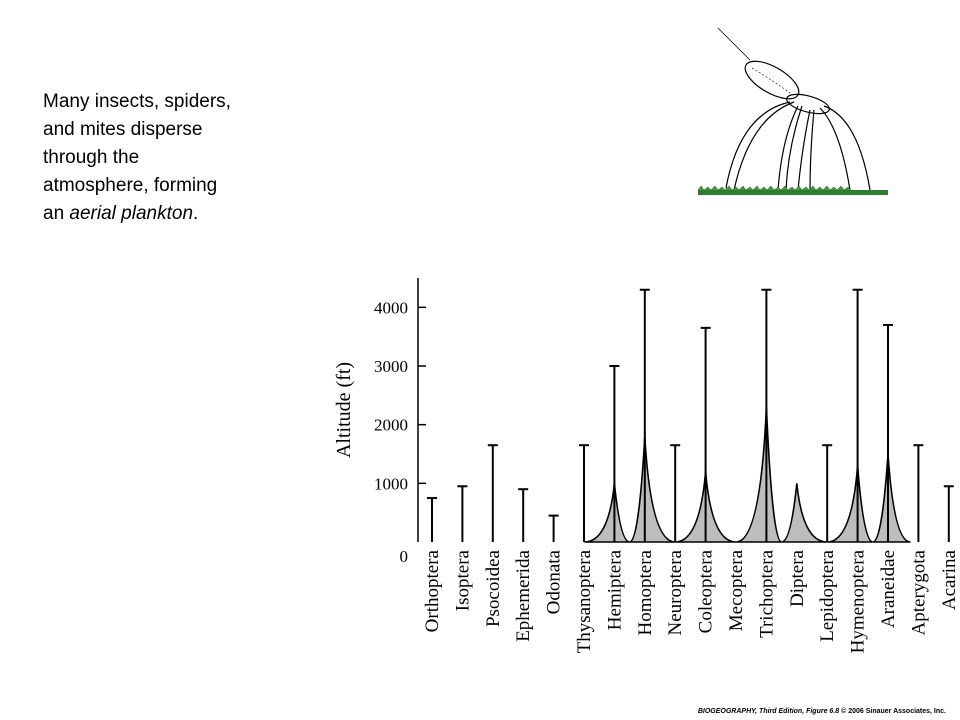 This screenshot has width=960, height=720. What do you see at coordinates (888, 589) in the screenshot?
I see `x-label-araneidae: Araneidae` at bounding box center [888, 589].